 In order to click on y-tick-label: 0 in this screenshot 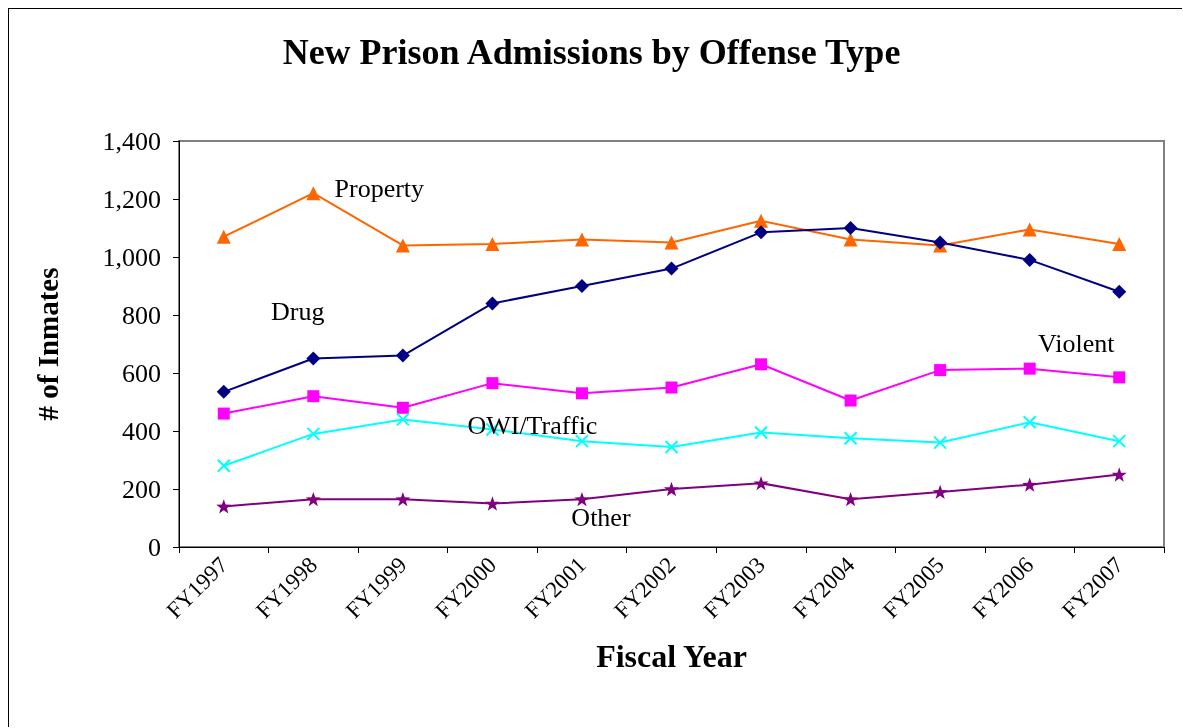, I will do `click(154, 547)`.